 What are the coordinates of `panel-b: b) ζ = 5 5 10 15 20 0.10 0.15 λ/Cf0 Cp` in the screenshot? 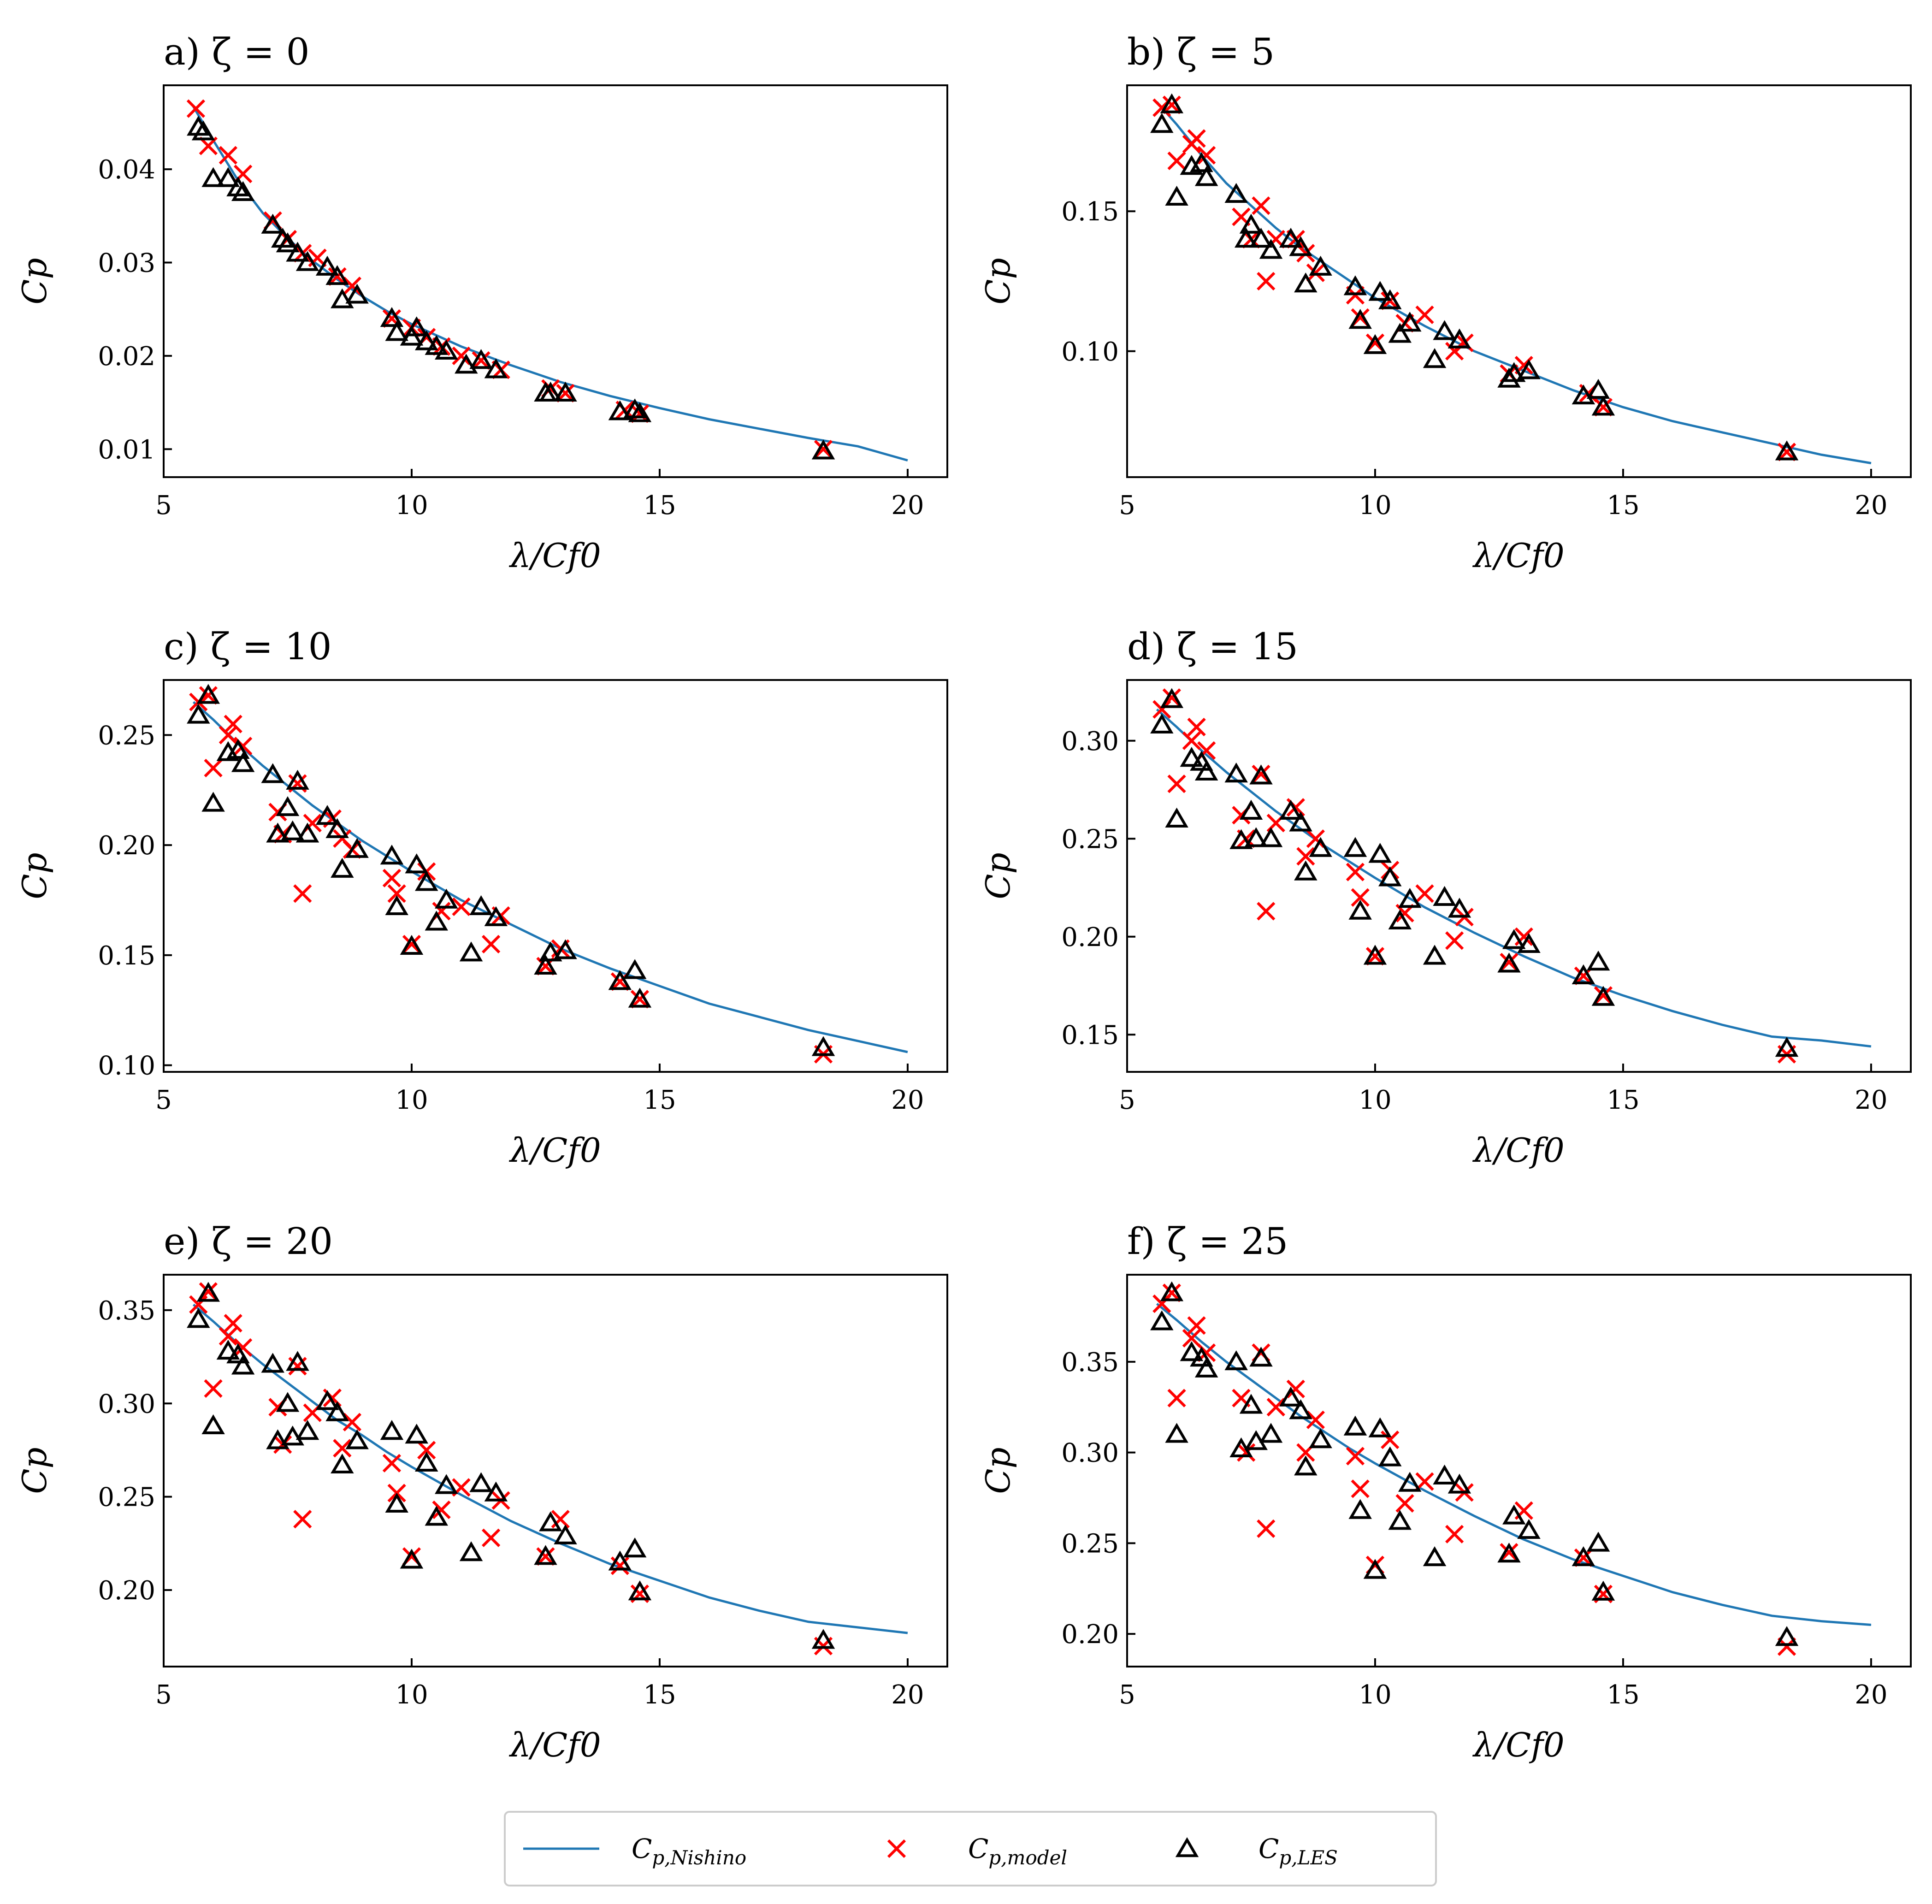 It's located at (1445, 302).